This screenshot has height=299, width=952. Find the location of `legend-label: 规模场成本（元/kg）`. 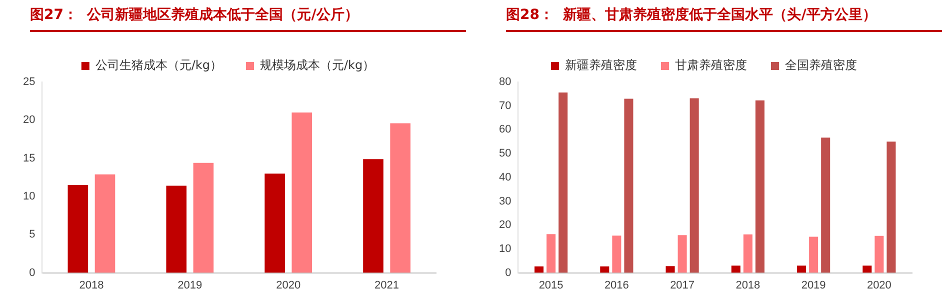

legend-label: 规模场成本（元/kg） is located at coordinates (317, 65).